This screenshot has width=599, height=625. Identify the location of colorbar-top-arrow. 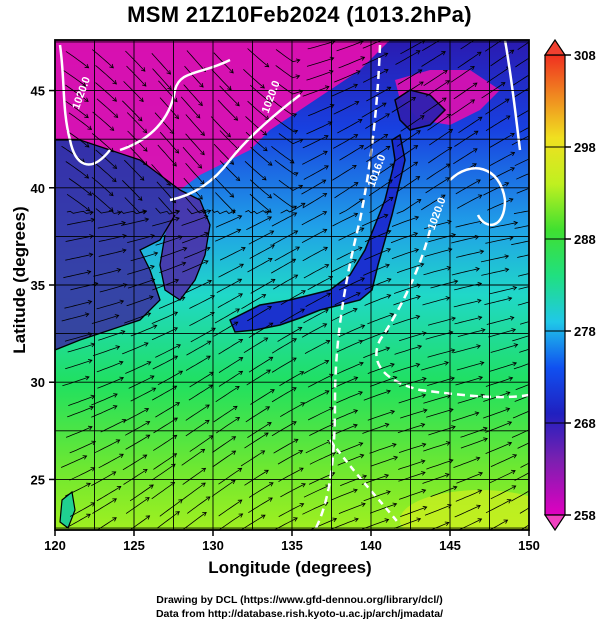
(555, 47).